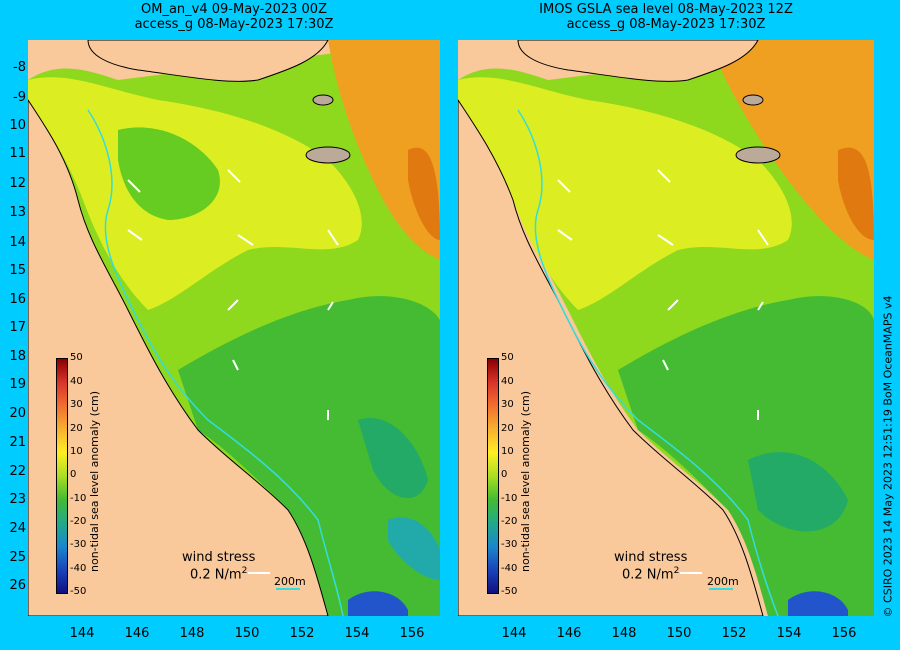 The width and height of the screenshot is (900, 650). Describe the element at coordinates (17, 212) in the screenshot. I see `lat-tick: 13` at that location.